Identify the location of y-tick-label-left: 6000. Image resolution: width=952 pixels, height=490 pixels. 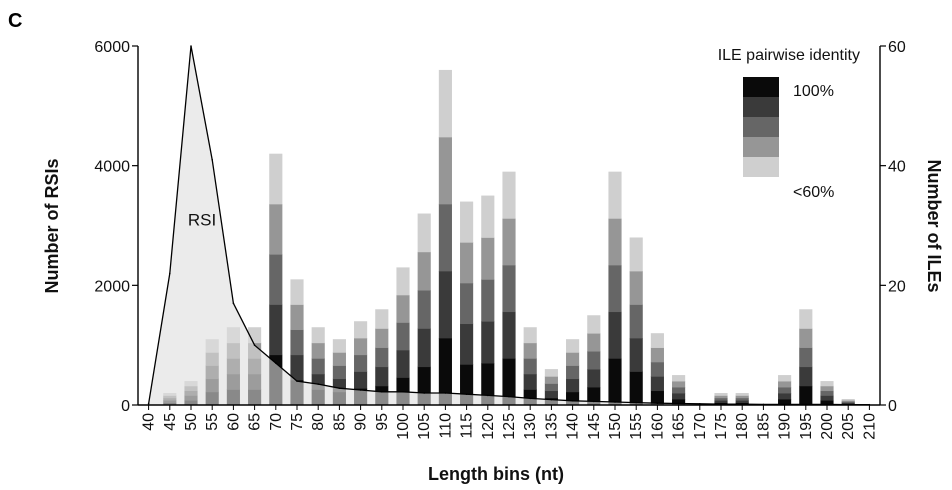
(112, 47).